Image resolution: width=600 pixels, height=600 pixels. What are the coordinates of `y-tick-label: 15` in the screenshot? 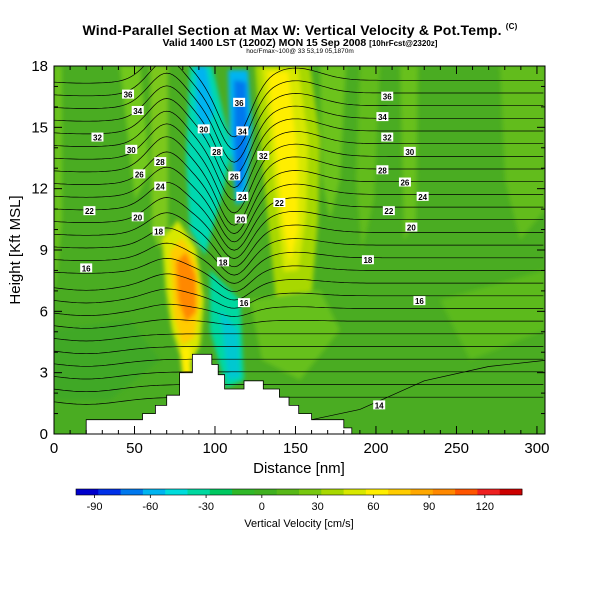 It's located at (39, 127).